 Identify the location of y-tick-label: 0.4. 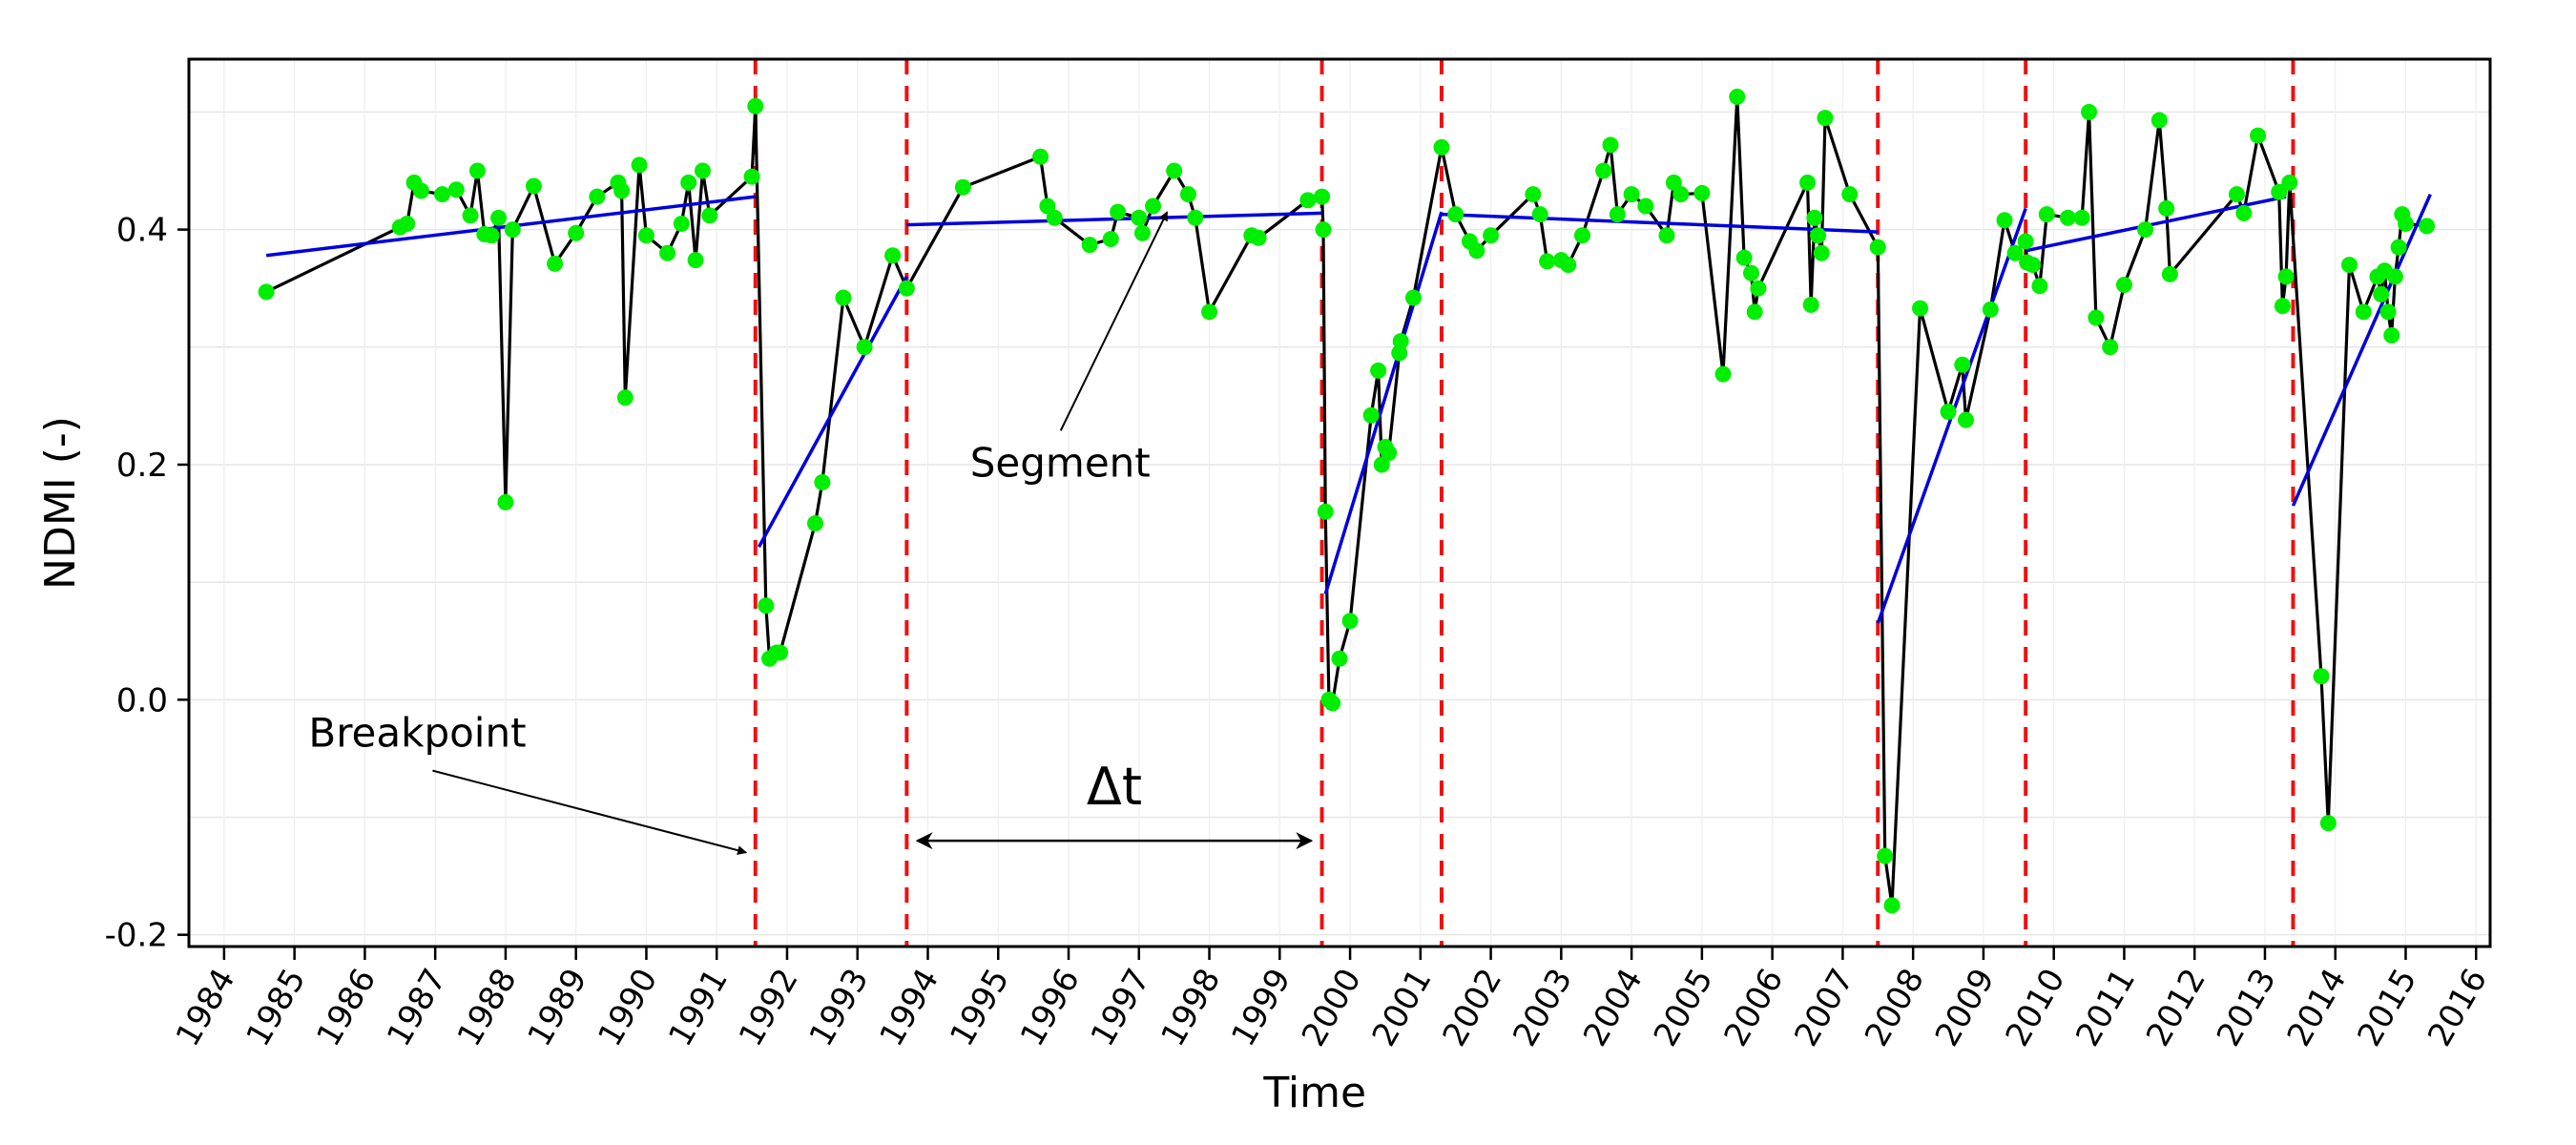
(142, 231).